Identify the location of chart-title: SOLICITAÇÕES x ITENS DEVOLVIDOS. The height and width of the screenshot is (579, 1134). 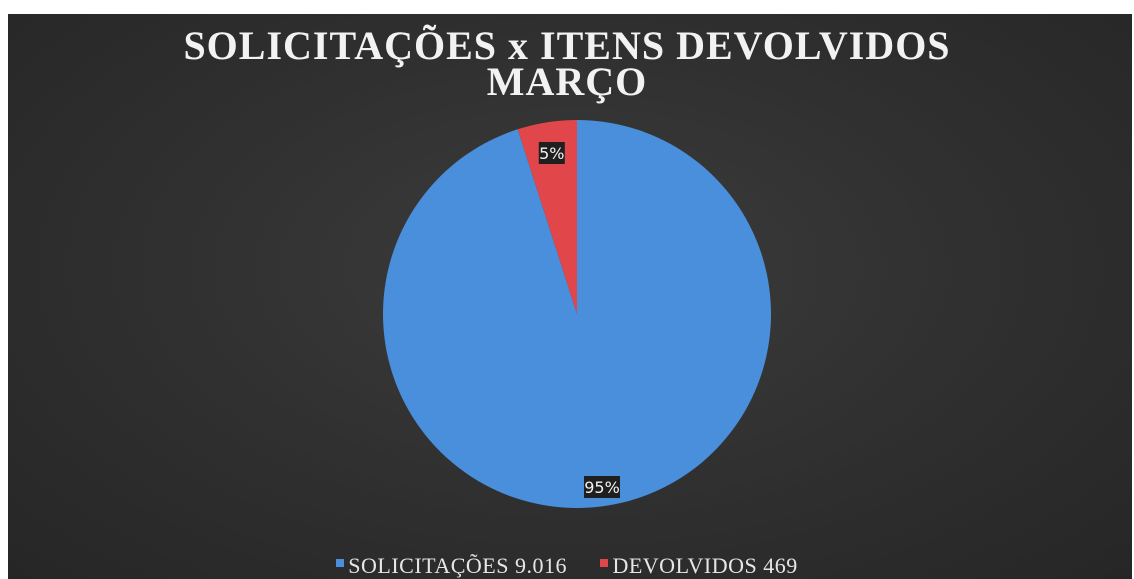
(567, 45).